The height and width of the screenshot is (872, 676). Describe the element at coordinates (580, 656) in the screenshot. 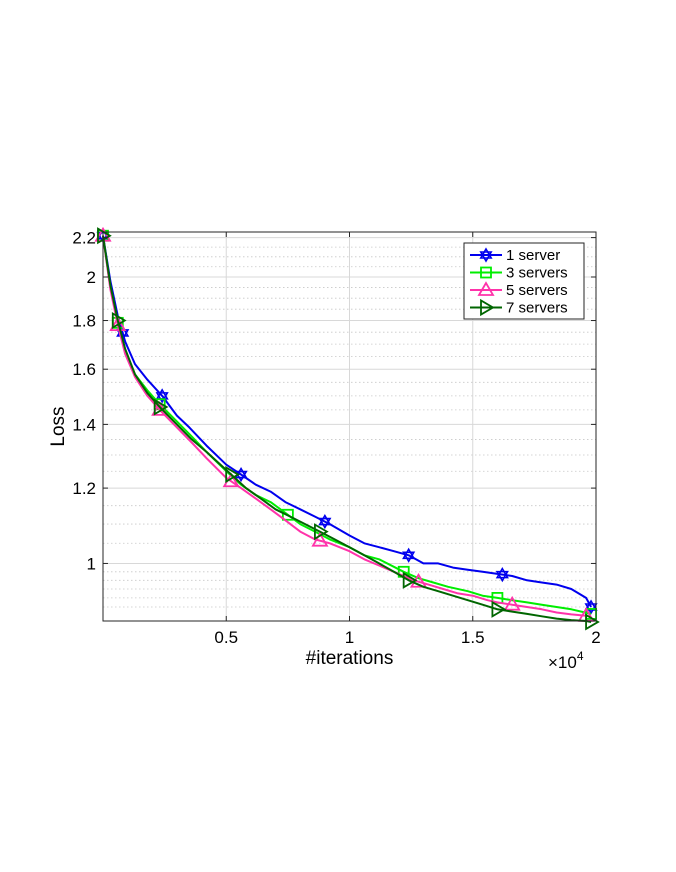

I see `x-multiplier-exponent: 4` at that location.